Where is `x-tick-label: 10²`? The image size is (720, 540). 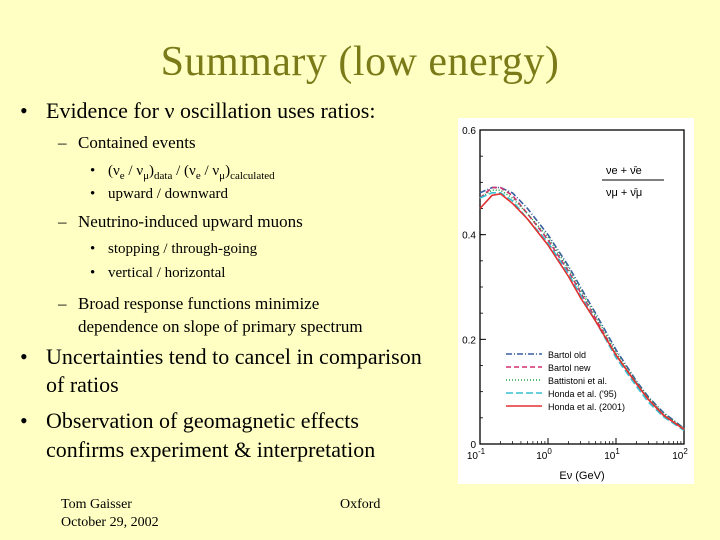 x-tick-label: 10² is located at coordinates (680, 454).